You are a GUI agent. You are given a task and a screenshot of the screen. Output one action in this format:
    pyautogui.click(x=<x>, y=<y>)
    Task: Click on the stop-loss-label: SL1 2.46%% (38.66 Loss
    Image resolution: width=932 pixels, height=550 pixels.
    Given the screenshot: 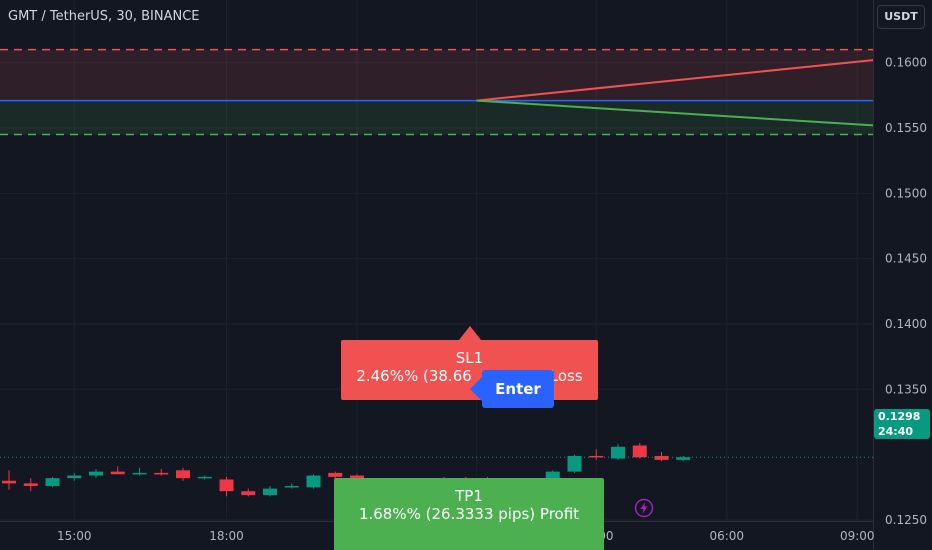 What is the action you would take?
    pyautogui.click(x=469, y=370)
    